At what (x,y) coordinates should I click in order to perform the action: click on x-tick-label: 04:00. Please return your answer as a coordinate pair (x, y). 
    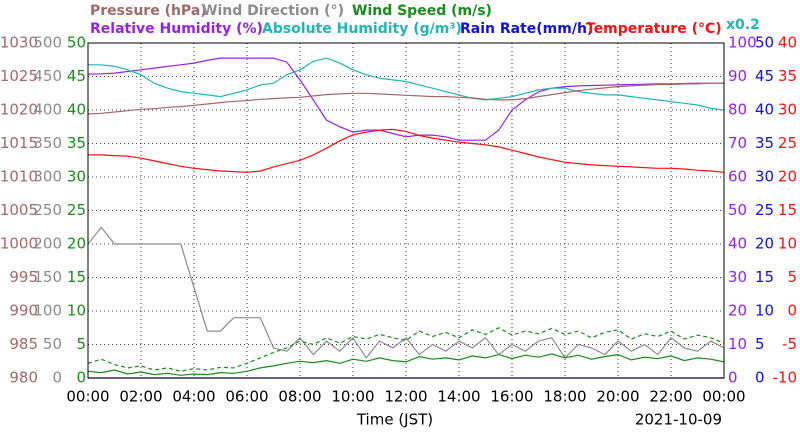
    Looking at the image, I should click on (193, 397).